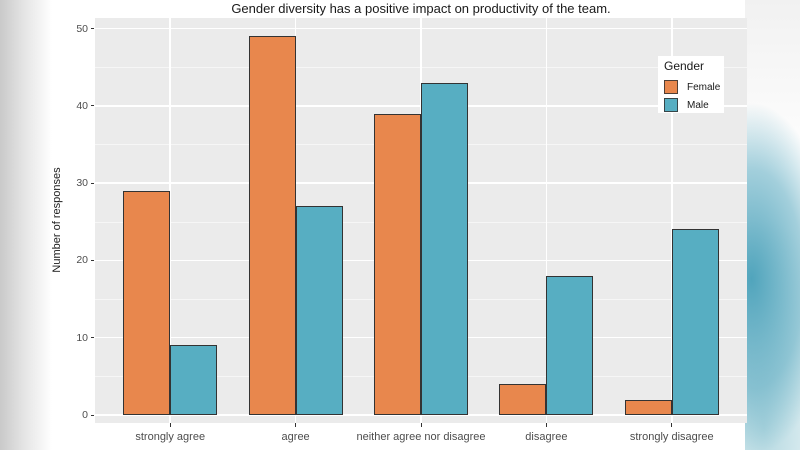 The width and height of the screenshot is (800, 450). I want to click on legend-items: Female Male, so click(694, 96).